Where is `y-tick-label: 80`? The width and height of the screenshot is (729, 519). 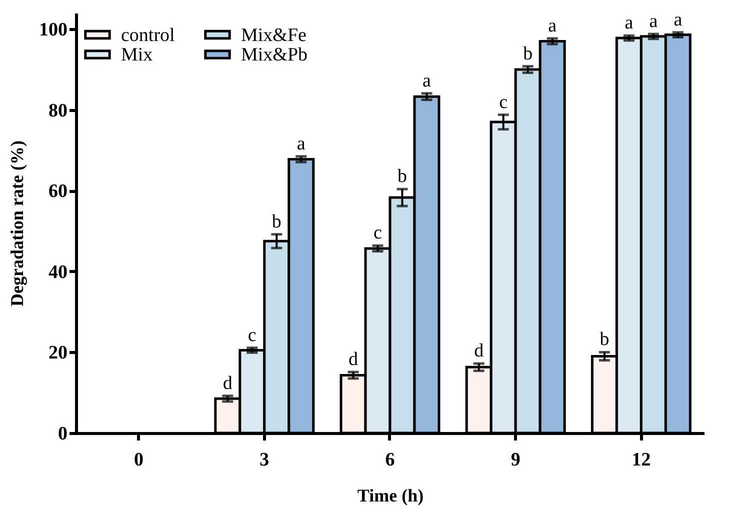 y-tick-label: 80 is located at coordinates (58, 111).